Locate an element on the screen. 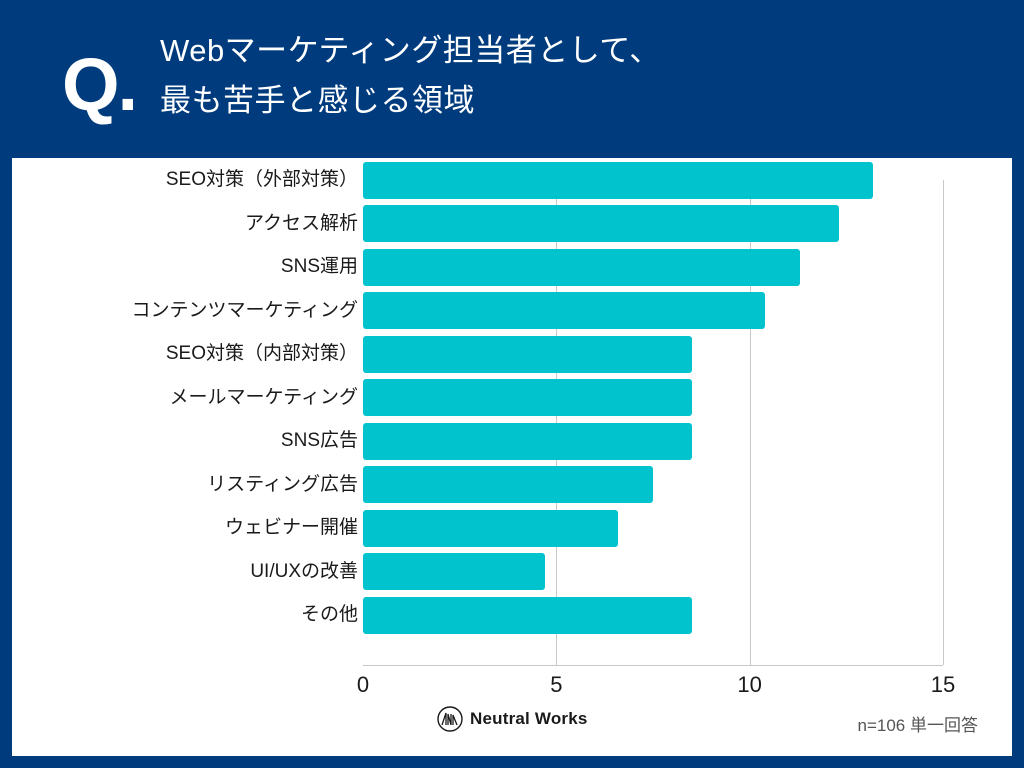 This screenshot has width=1024, height=768. x-tick-label-15: 15 is located at coordinates (943, 684).